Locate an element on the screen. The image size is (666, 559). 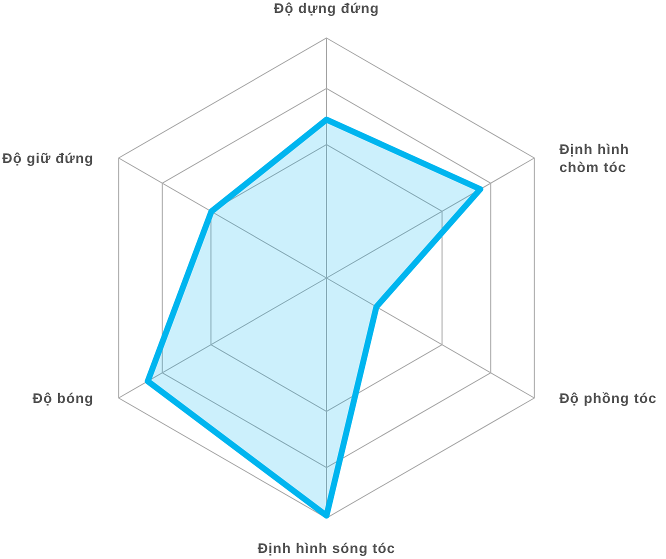
spoke-label: Độ phồng tóc is located at coordinates (608, 398).